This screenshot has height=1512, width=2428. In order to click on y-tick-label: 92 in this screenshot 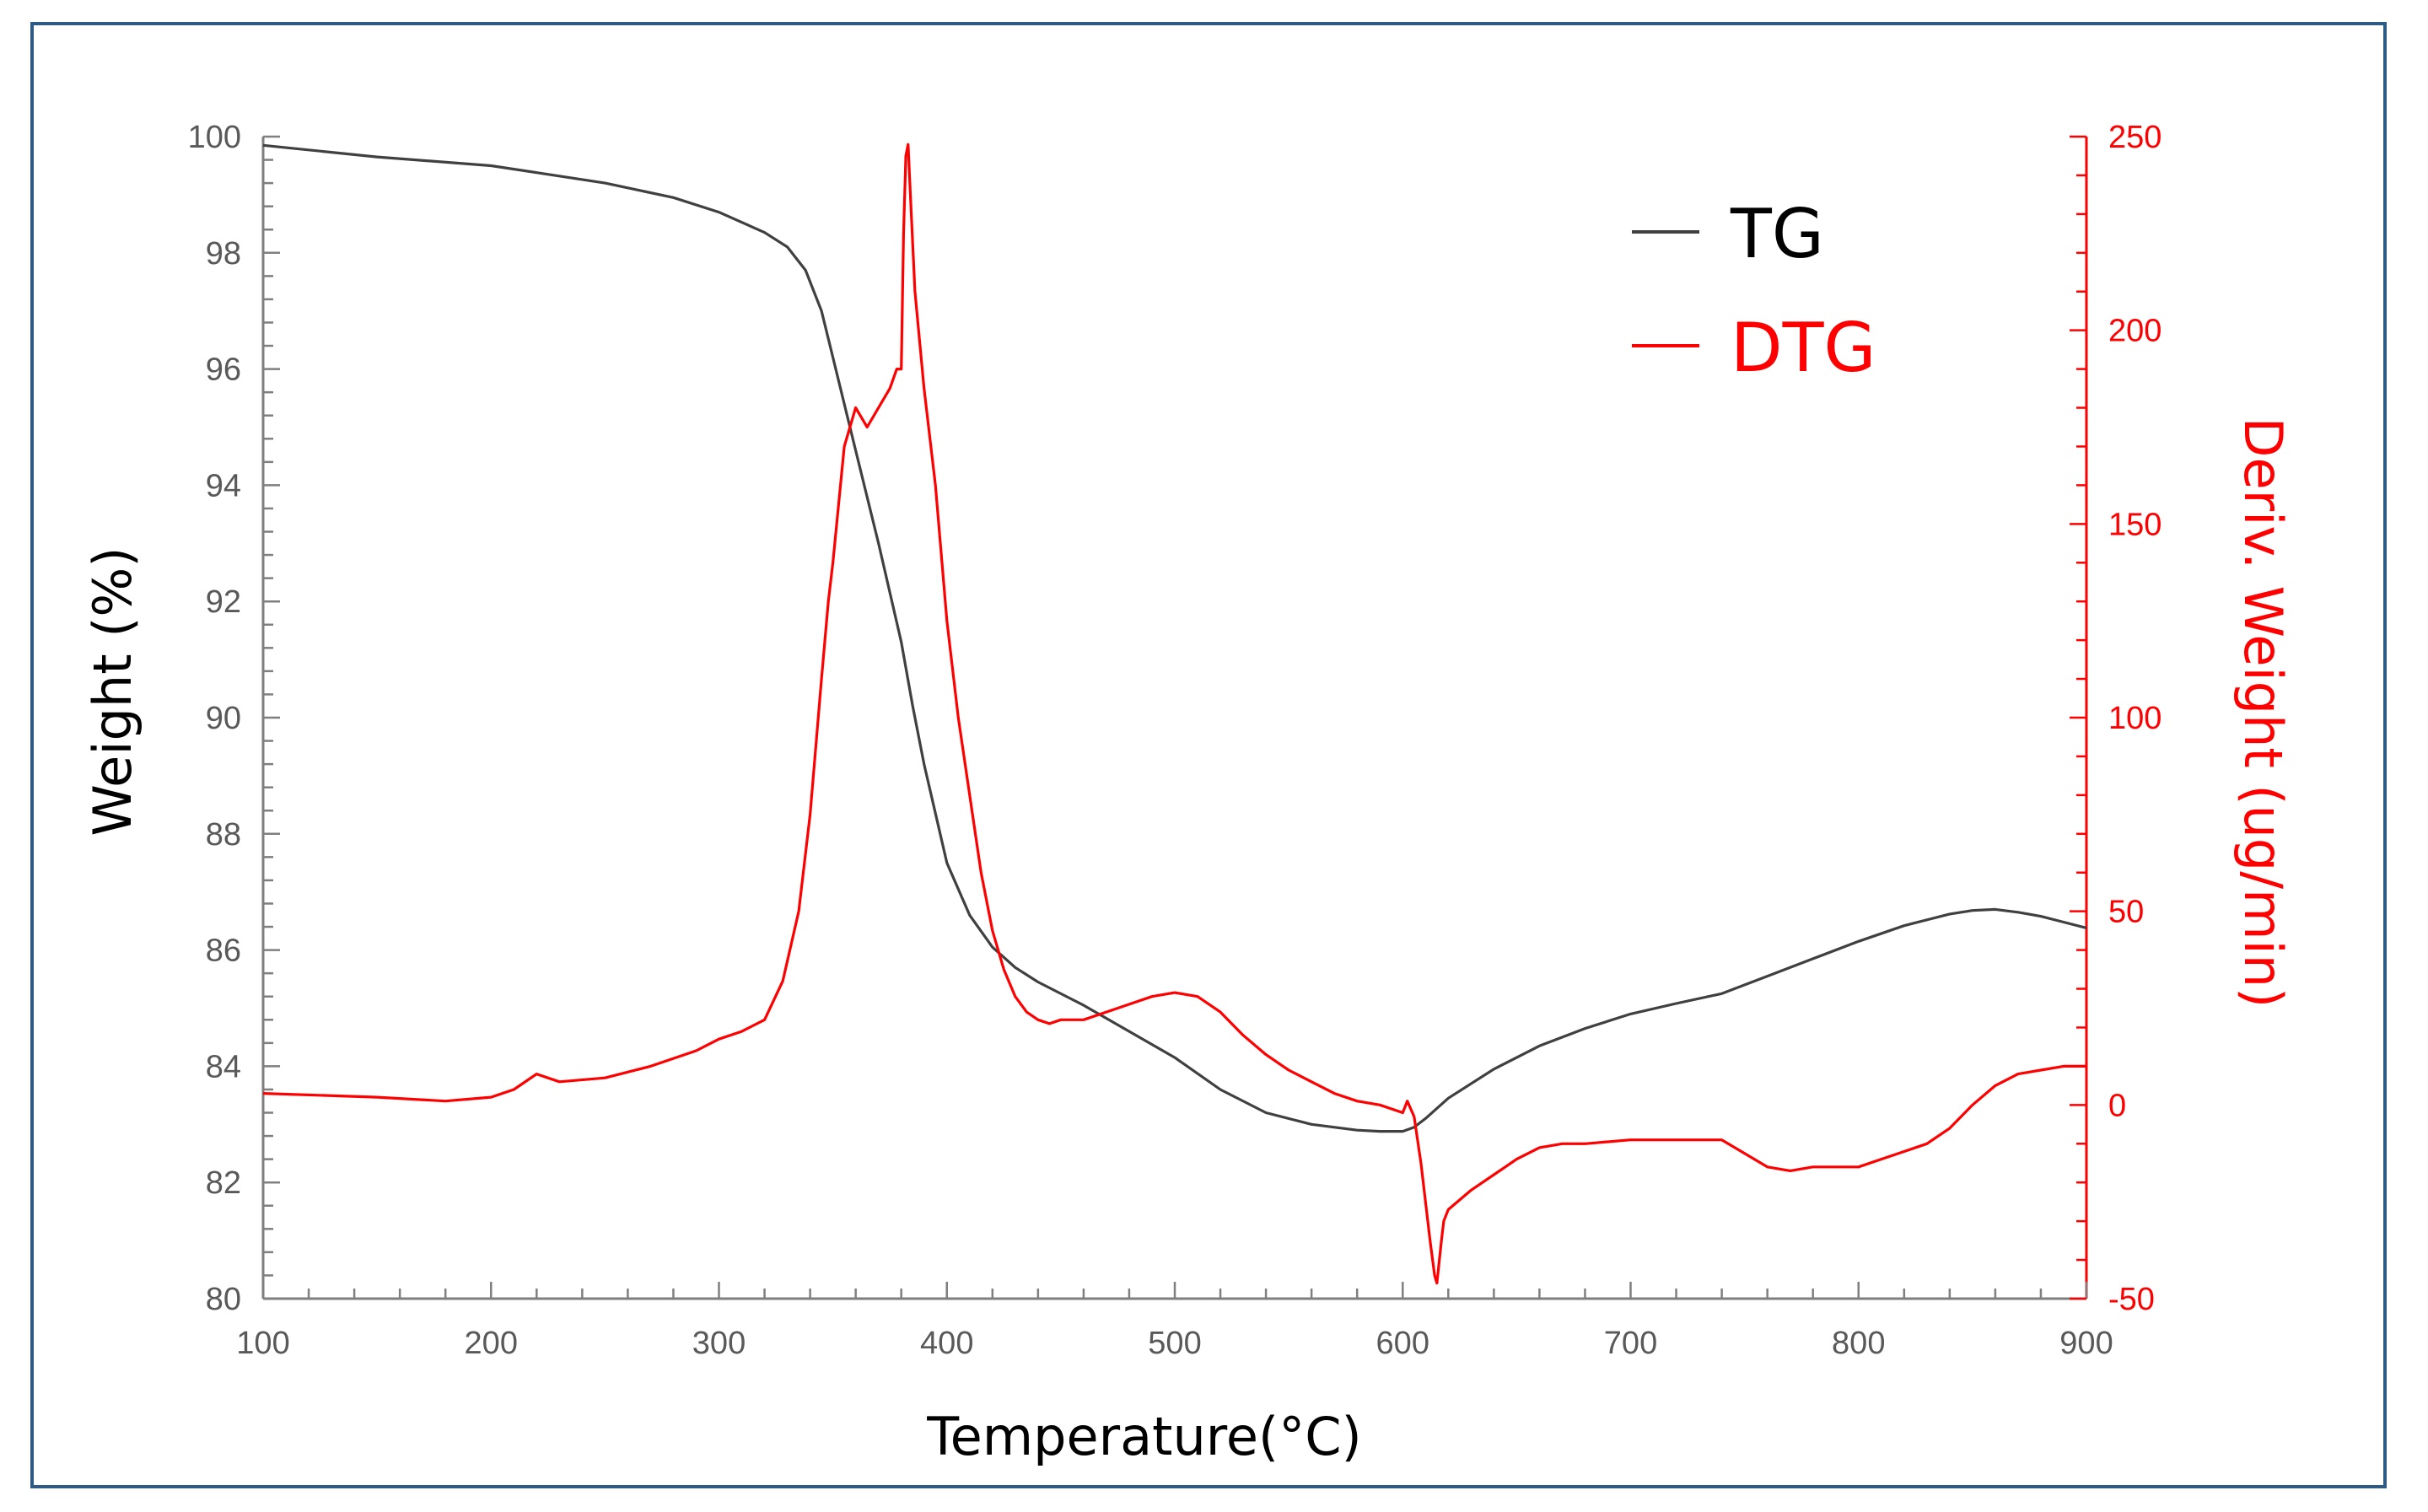, I will do `click(223, 602)`.